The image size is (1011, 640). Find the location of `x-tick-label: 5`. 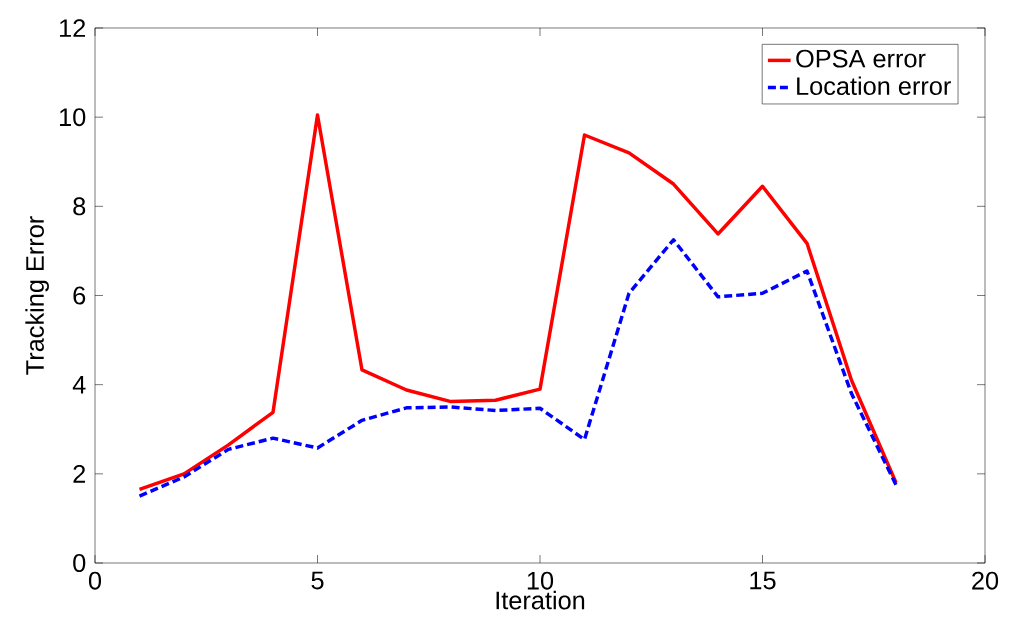

x-tick-label: 5 is located at coordinates (317, 580).